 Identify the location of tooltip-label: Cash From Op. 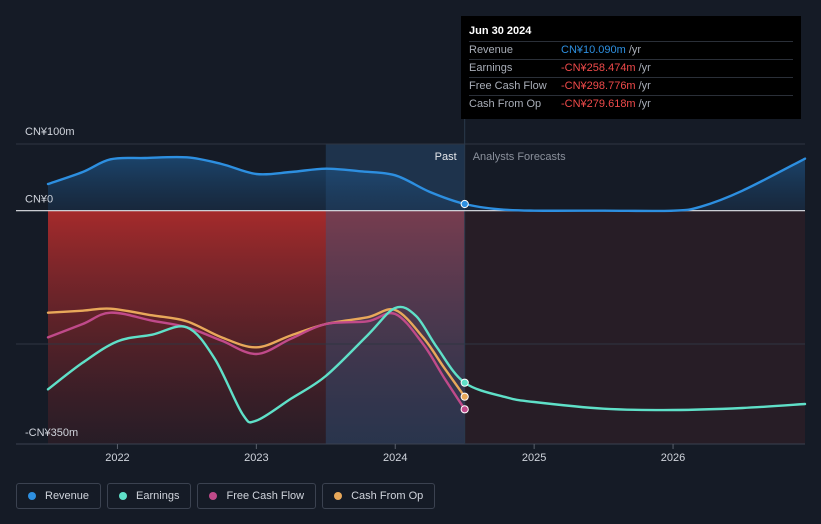
(505, 104).